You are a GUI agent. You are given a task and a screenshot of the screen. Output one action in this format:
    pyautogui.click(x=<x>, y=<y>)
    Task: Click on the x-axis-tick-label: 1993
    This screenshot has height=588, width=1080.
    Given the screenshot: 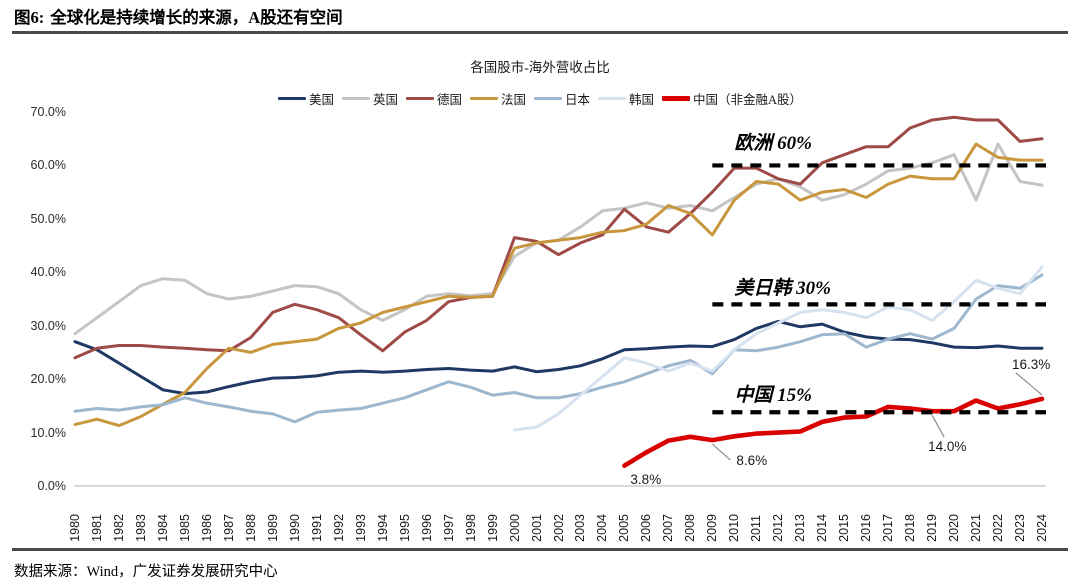 What is the action you would take?
    pyautogui.click(x=360, y=528)
    